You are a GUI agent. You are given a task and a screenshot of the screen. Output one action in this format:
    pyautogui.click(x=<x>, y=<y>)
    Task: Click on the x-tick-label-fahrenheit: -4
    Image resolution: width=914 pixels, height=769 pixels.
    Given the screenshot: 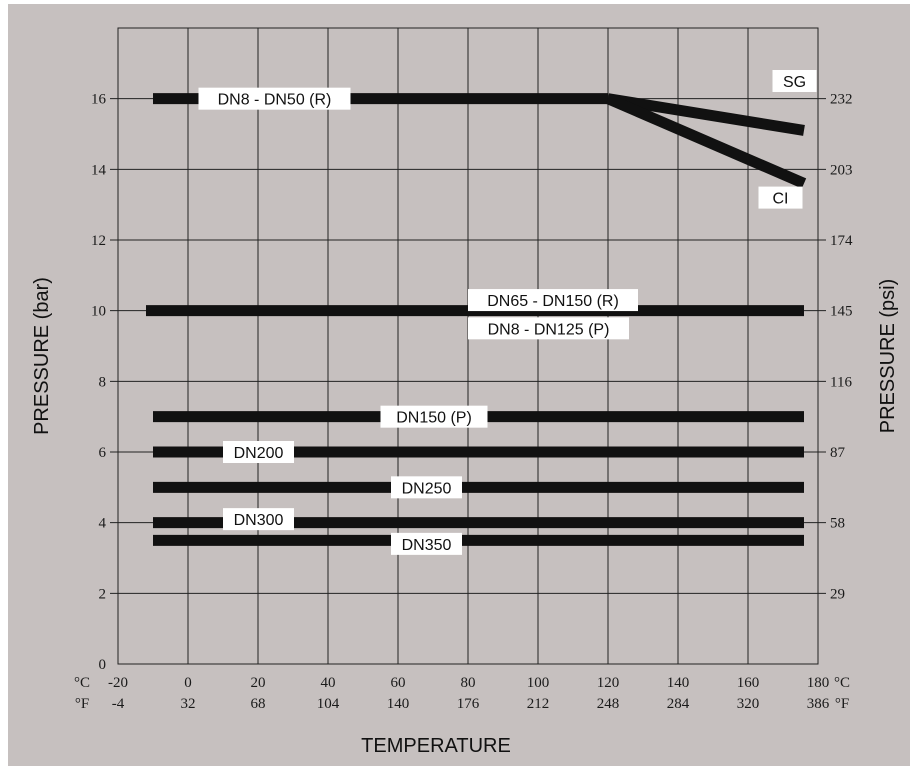 What is the action you would take?
    pyautogui.click(x=118, y=704)
    